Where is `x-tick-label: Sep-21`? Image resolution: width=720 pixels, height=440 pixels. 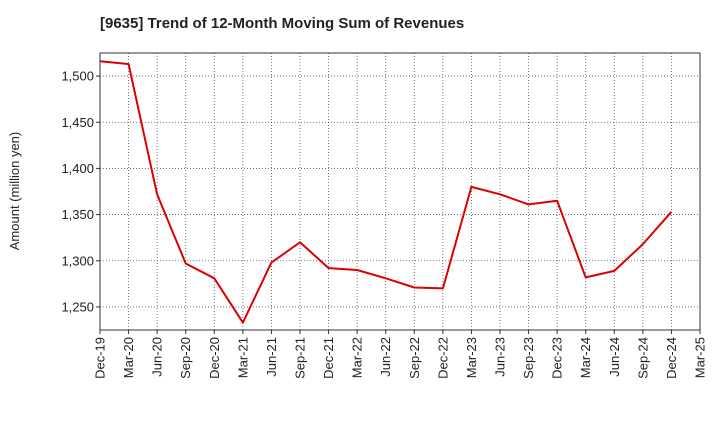 x-tick-label: Sep-21 is located at coordinates (300, 358).